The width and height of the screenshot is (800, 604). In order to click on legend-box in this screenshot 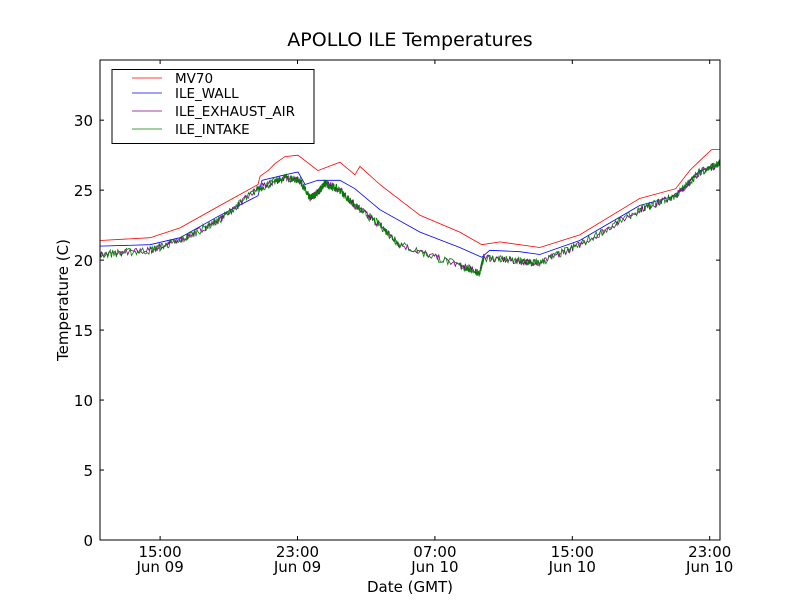, I will do `click(213, 106)`.